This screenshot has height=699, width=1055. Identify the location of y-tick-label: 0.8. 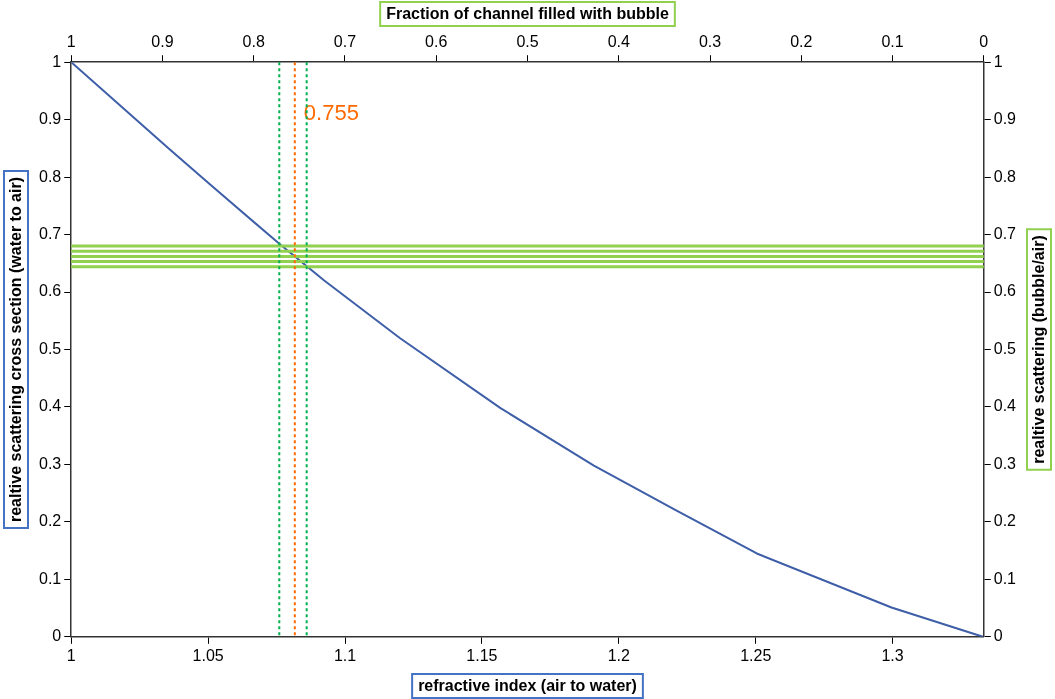
(50, 176).